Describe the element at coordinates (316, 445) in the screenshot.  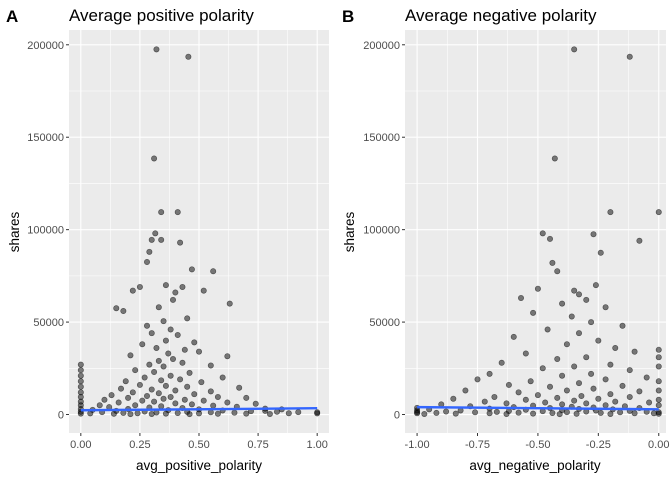
I see `x-tick-label: 1.00` at that location.